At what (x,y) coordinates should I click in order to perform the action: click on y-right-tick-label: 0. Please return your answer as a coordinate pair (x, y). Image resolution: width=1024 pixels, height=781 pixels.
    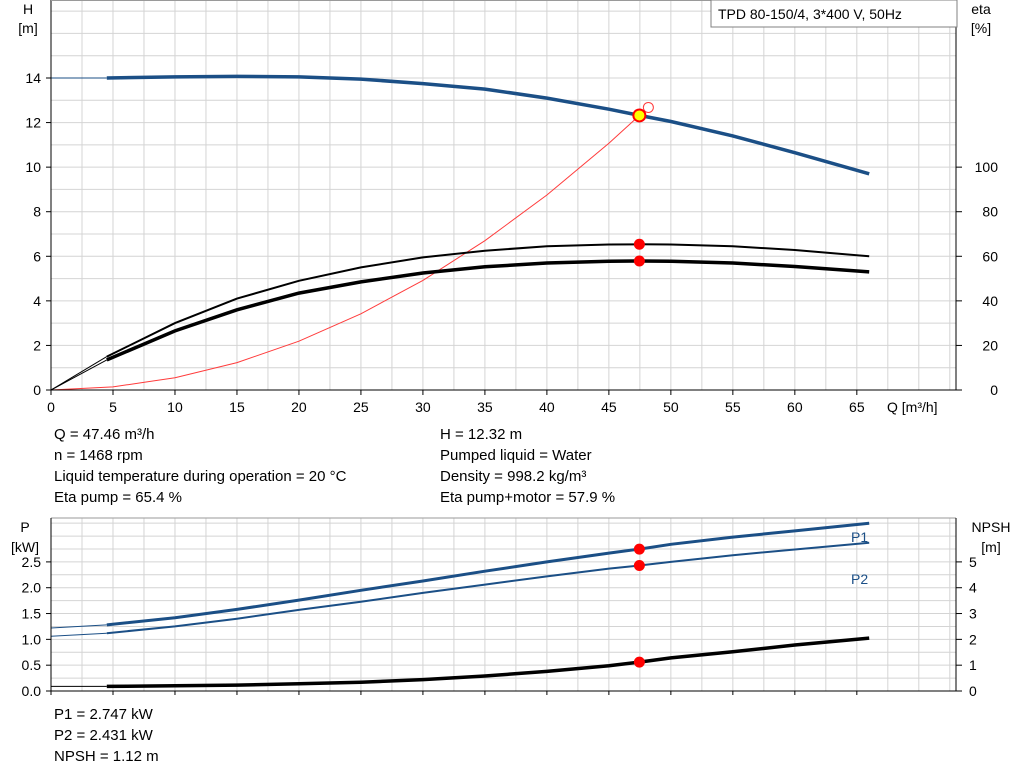
    Looking at the image, I should click on (994, 390).